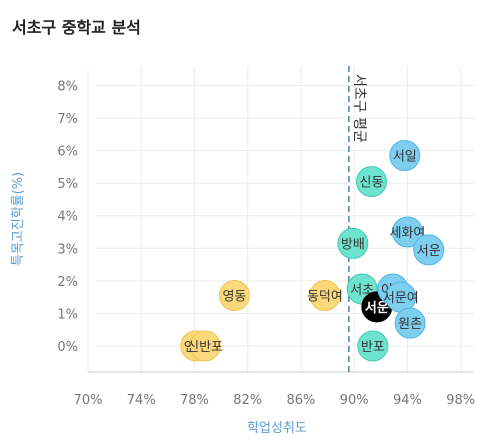 The image size is (477, 437). What do you see at coordinates (76, 27) in the screenshot?
I see `chart-title: 서초구 중학교 분석` at bounding box center [76, 27].